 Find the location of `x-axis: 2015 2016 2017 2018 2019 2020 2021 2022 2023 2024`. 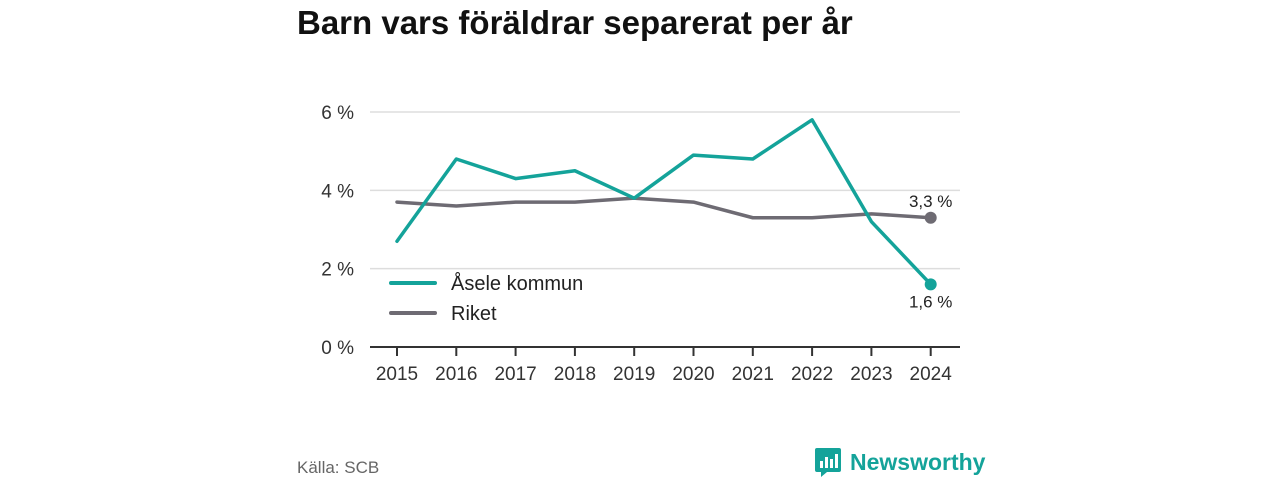

x-axis: 2015 2016 2017 2018 2019 2020 2021 2022 2023 2024 is located at coordinates (665, 365).